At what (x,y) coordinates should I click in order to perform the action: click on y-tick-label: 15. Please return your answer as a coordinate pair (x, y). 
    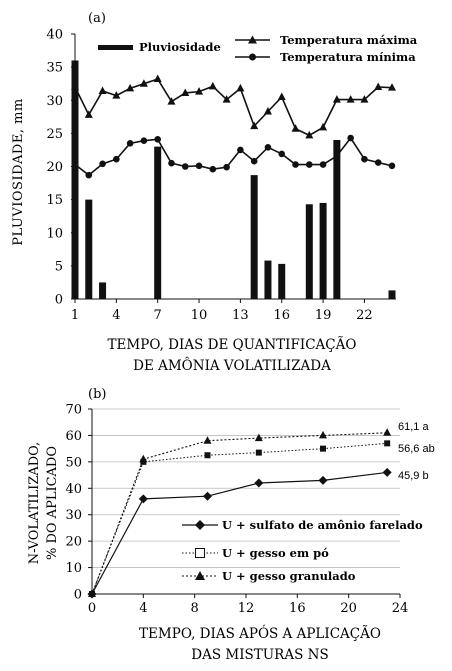
    Looking at the image, I should click on (54, 200).